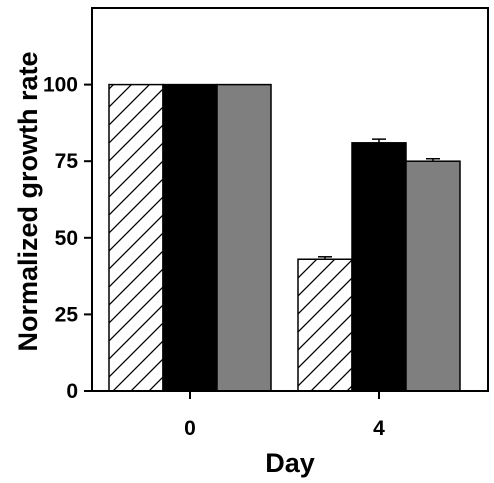 The height and width of the screenshot is (483, 494). I want to click on y-axis-title: Normalized growth rate, so click(28, 201).